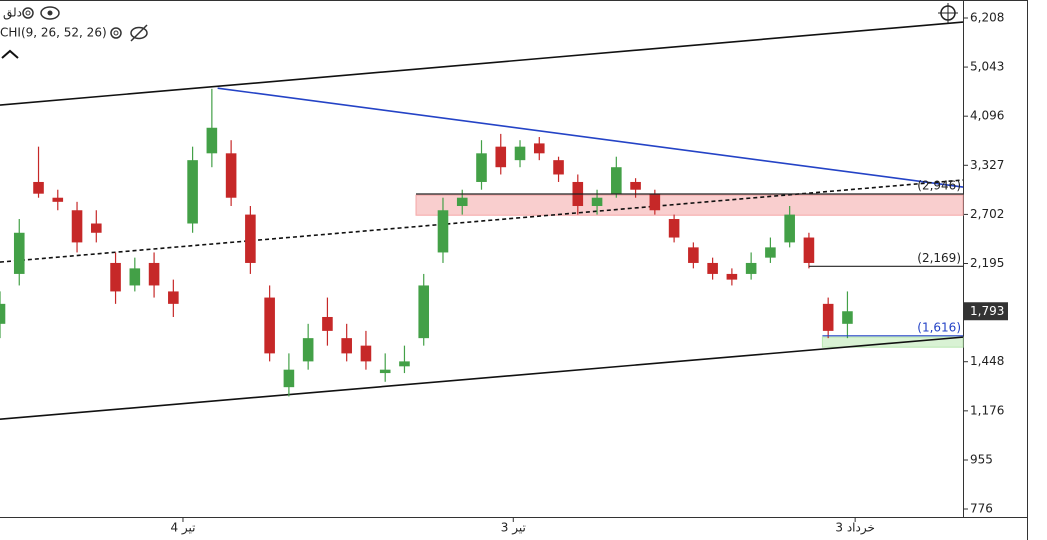 This screenshot has width=1047, height=540. What do you see at coordinates (987, 67) in the screenshot?
I see `y-tick-label: 5,043` at bounding box center [987, 67].